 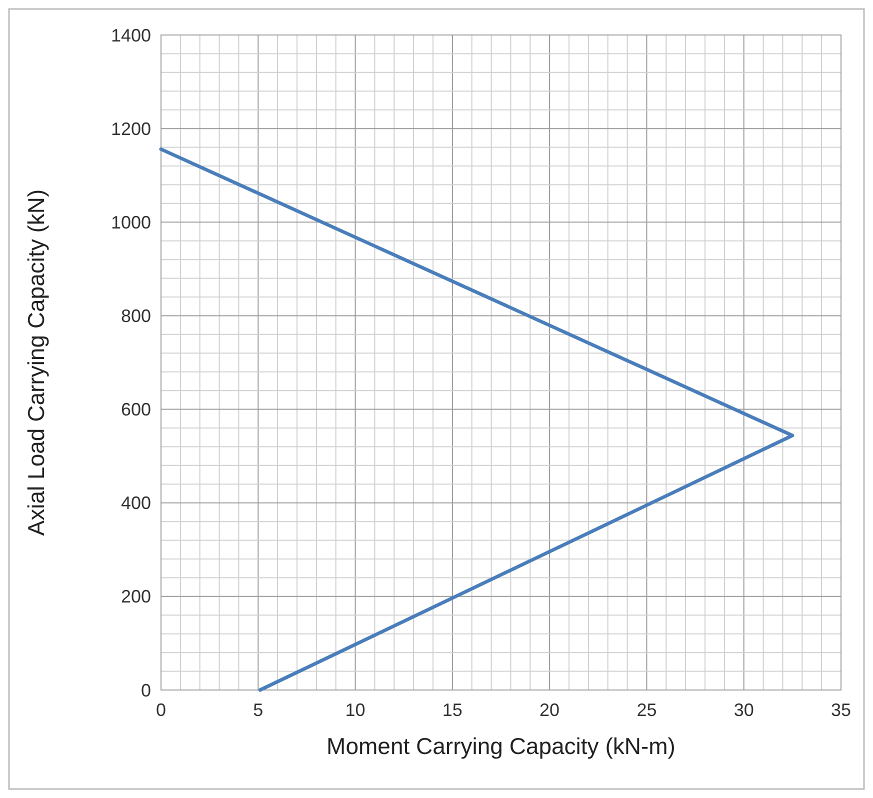 What do you see at coordinates (550, 710) in the screenshot?
I see `x-tick-label: 20` at bounding box center [550, 710].